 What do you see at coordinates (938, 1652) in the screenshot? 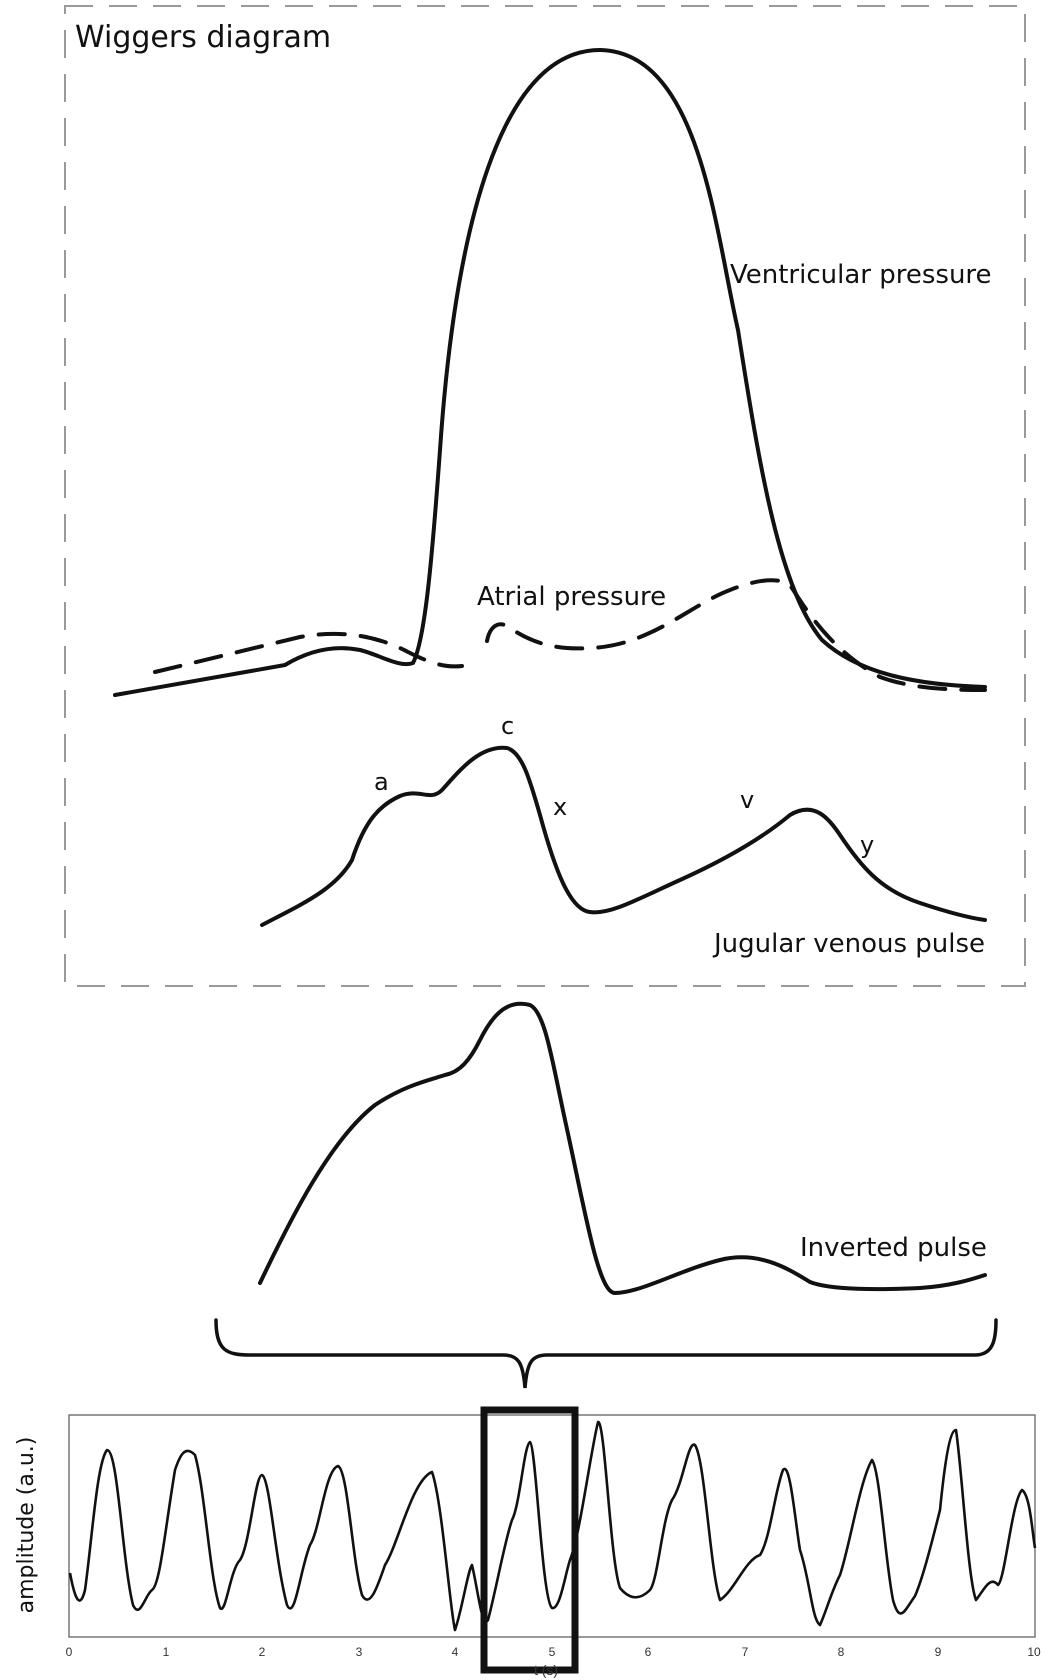
I see `x-tick-9: 9` at bounding box center [938, 1652].